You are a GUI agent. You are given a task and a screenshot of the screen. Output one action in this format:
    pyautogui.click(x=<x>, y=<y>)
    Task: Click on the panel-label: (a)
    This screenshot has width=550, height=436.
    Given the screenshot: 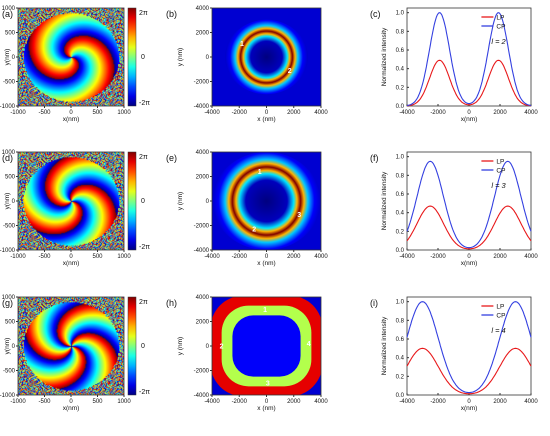 What is the action you would take?
    pyautogui.click(x=7, y=14)
    